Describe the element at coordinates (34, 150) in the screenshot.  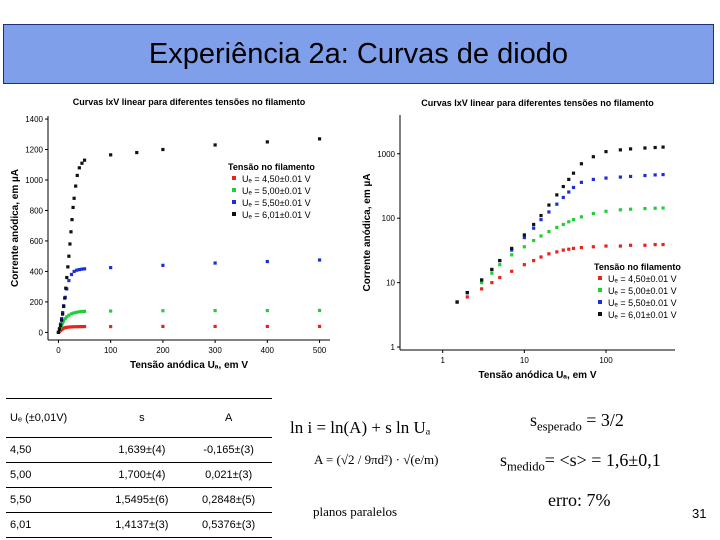
I see `y-tick-label: 1200` at that location.